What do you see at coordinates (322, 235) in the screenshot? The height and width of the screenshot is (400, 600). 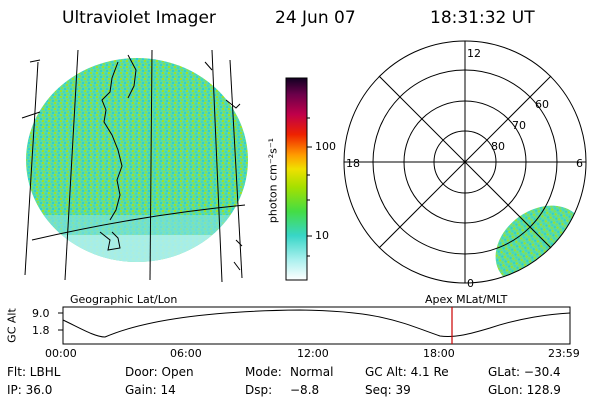 I see `colorbar-tick-10: 10` at bounding box center [322, 235].